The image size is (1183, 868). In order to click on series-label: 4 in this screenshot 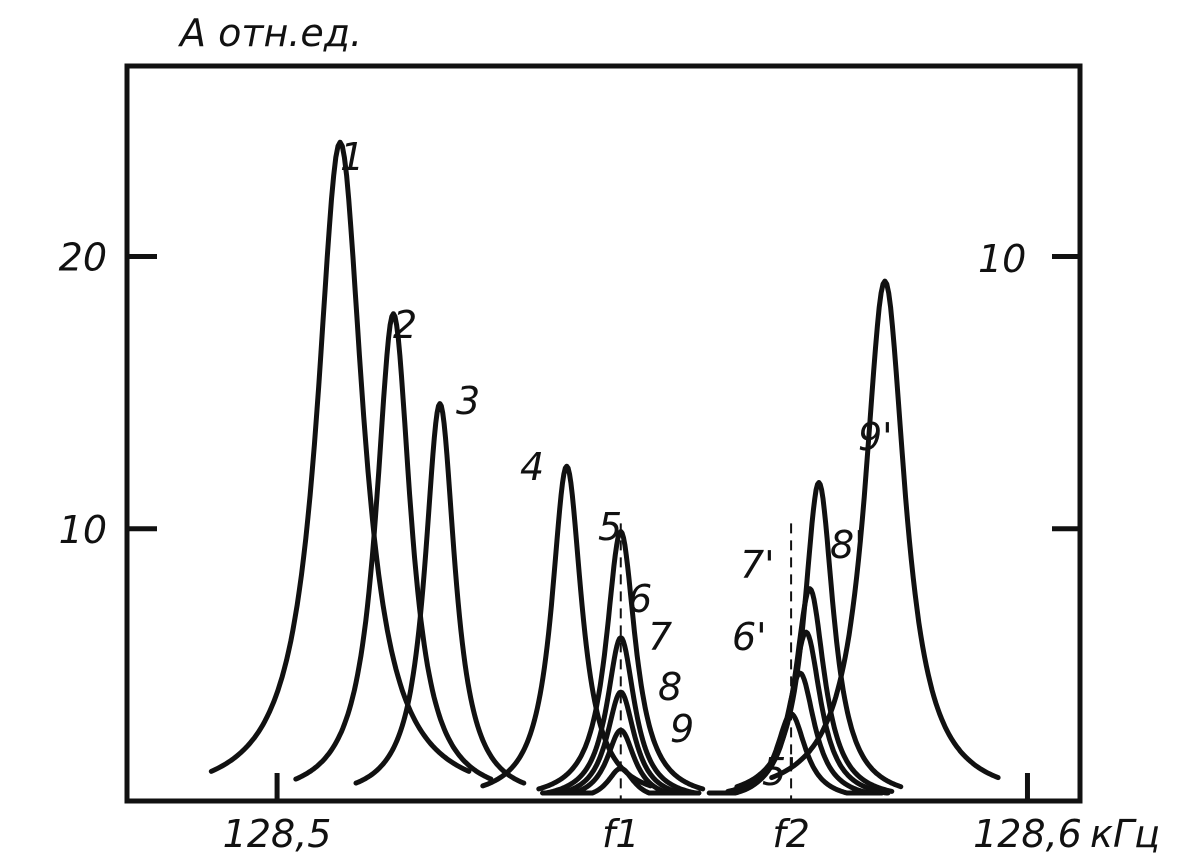, I will do `click(532, 467)`.